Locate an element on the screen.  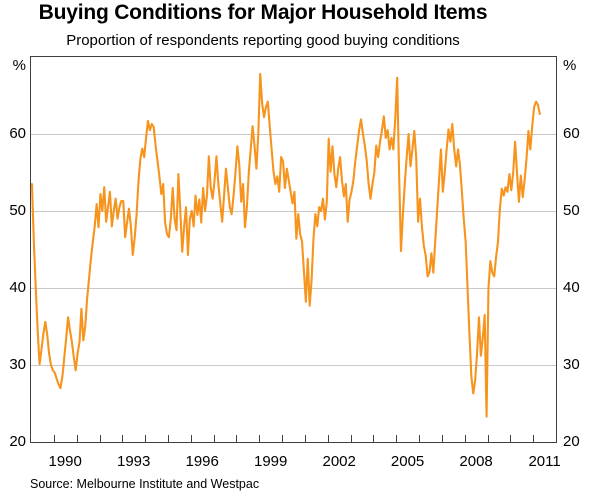
source-note: Source: Melbourne Institute and Westpac is located at coordinates (145, 484).